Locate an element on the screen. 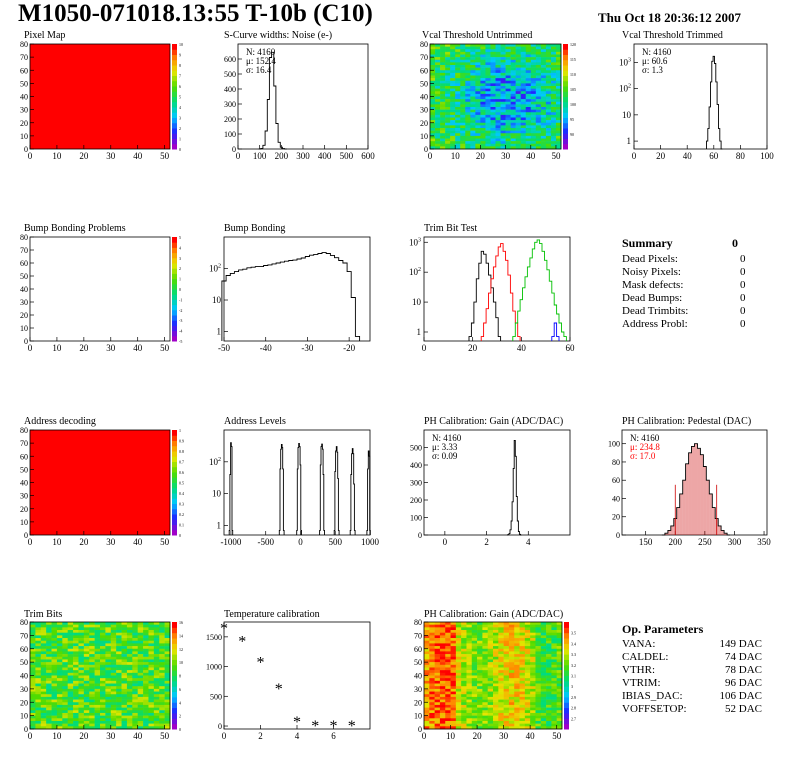 This screenshot has height=772, width=796. color-scale-label: 2 is located at coordinates (180, 268).